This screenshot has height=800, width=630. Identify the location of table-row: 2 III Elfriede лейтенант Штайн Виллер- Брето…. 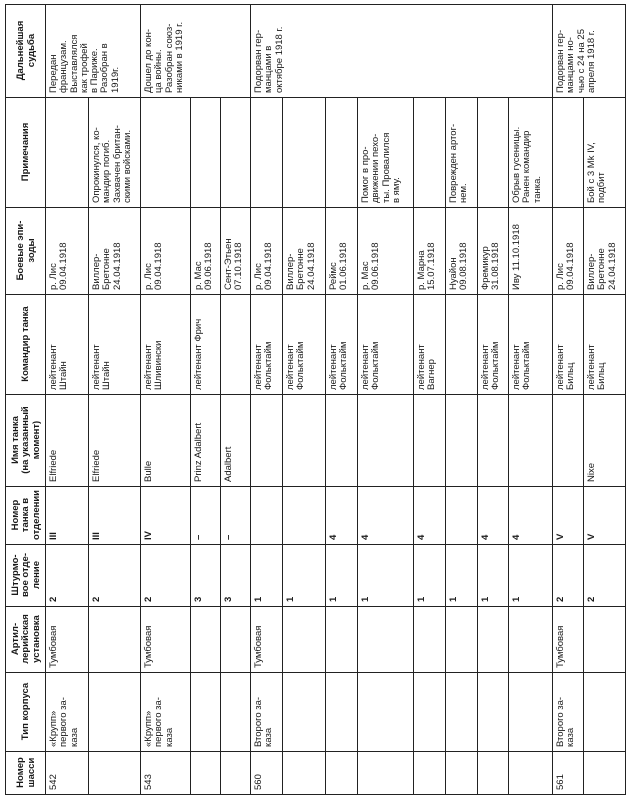
(114, 400).